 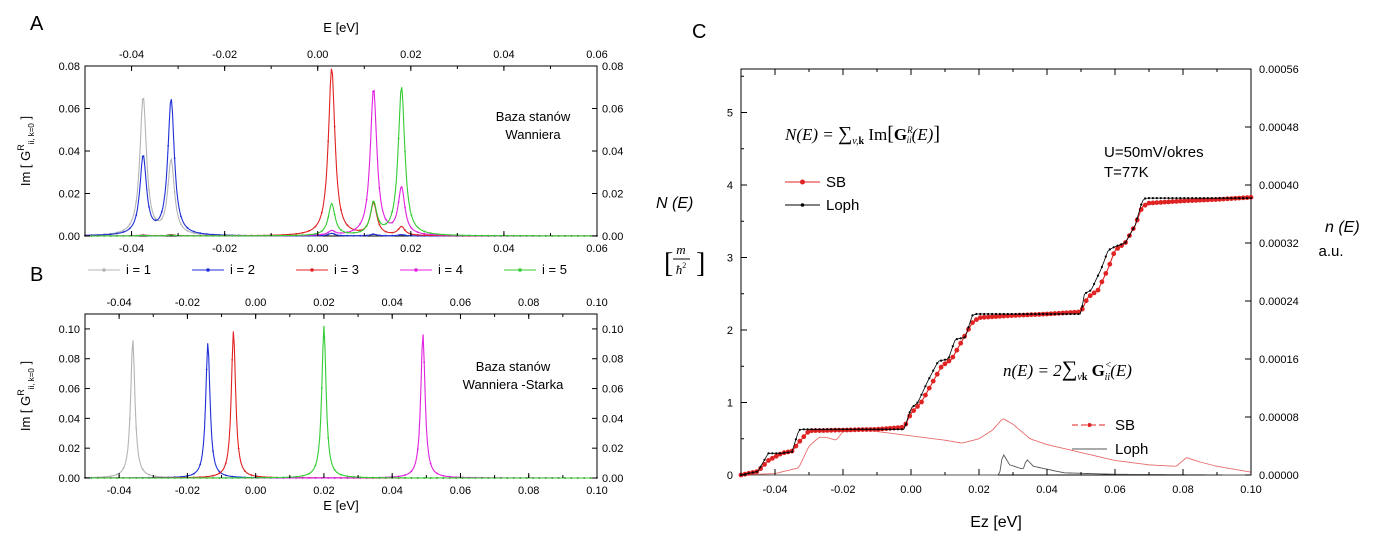 What do you see at coordinates (596, 303) in the screenshot?
I see `x-tick-label-top: 0.10` at bounding box center [596, 303].